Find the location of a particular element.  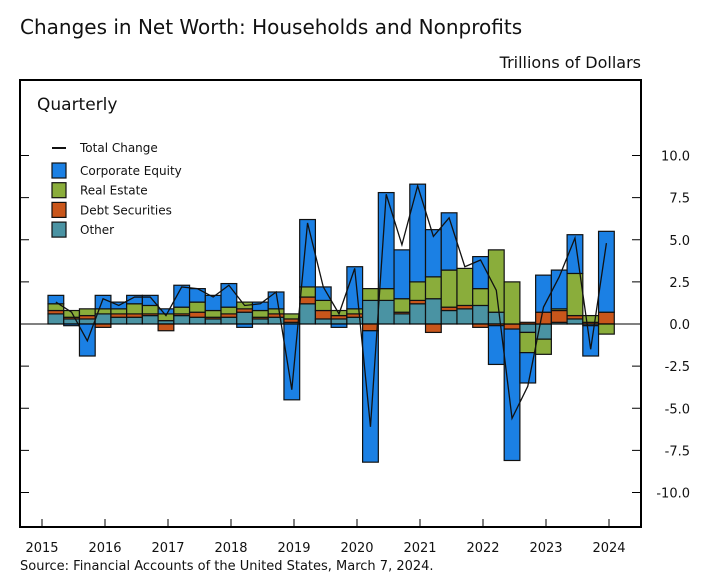

bar-real-estate-2019Q1 is located at coordinates (308, 292).